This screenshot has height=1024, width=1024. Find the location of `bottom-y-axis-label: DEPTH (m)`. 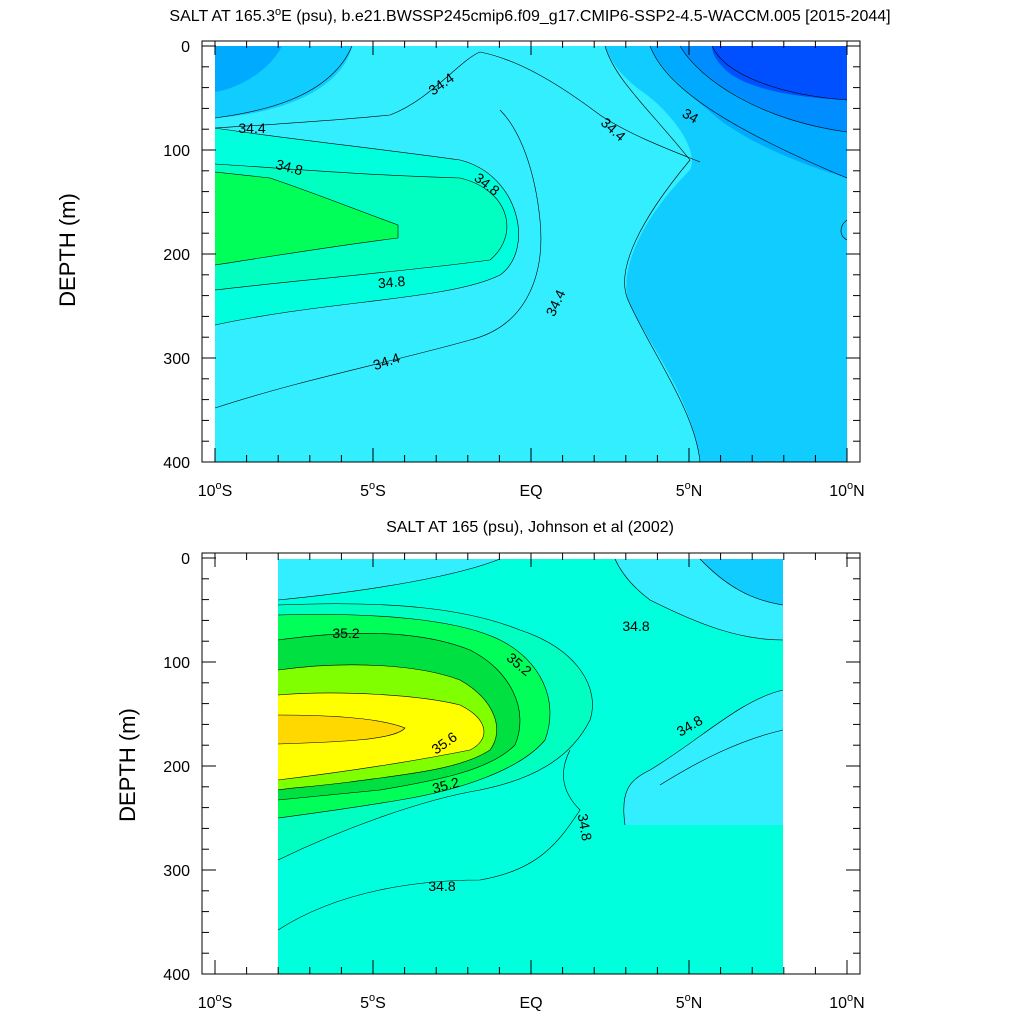

bottom-y-axis-label: DEPTH (m) is located at coordinates (127, 765).